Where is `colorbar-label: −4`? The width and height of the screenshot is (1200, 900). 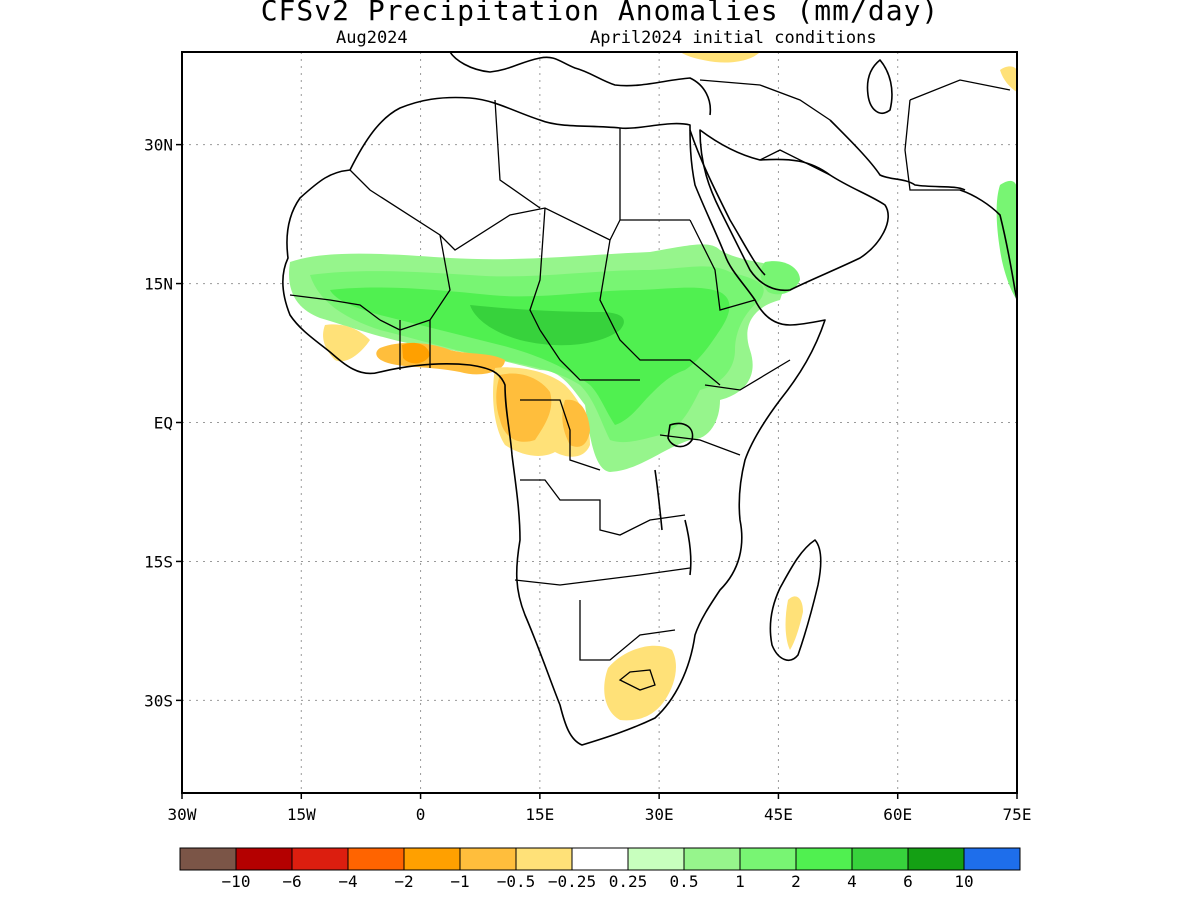
colorbar-label: −4 is located at coordinates (347, 881).